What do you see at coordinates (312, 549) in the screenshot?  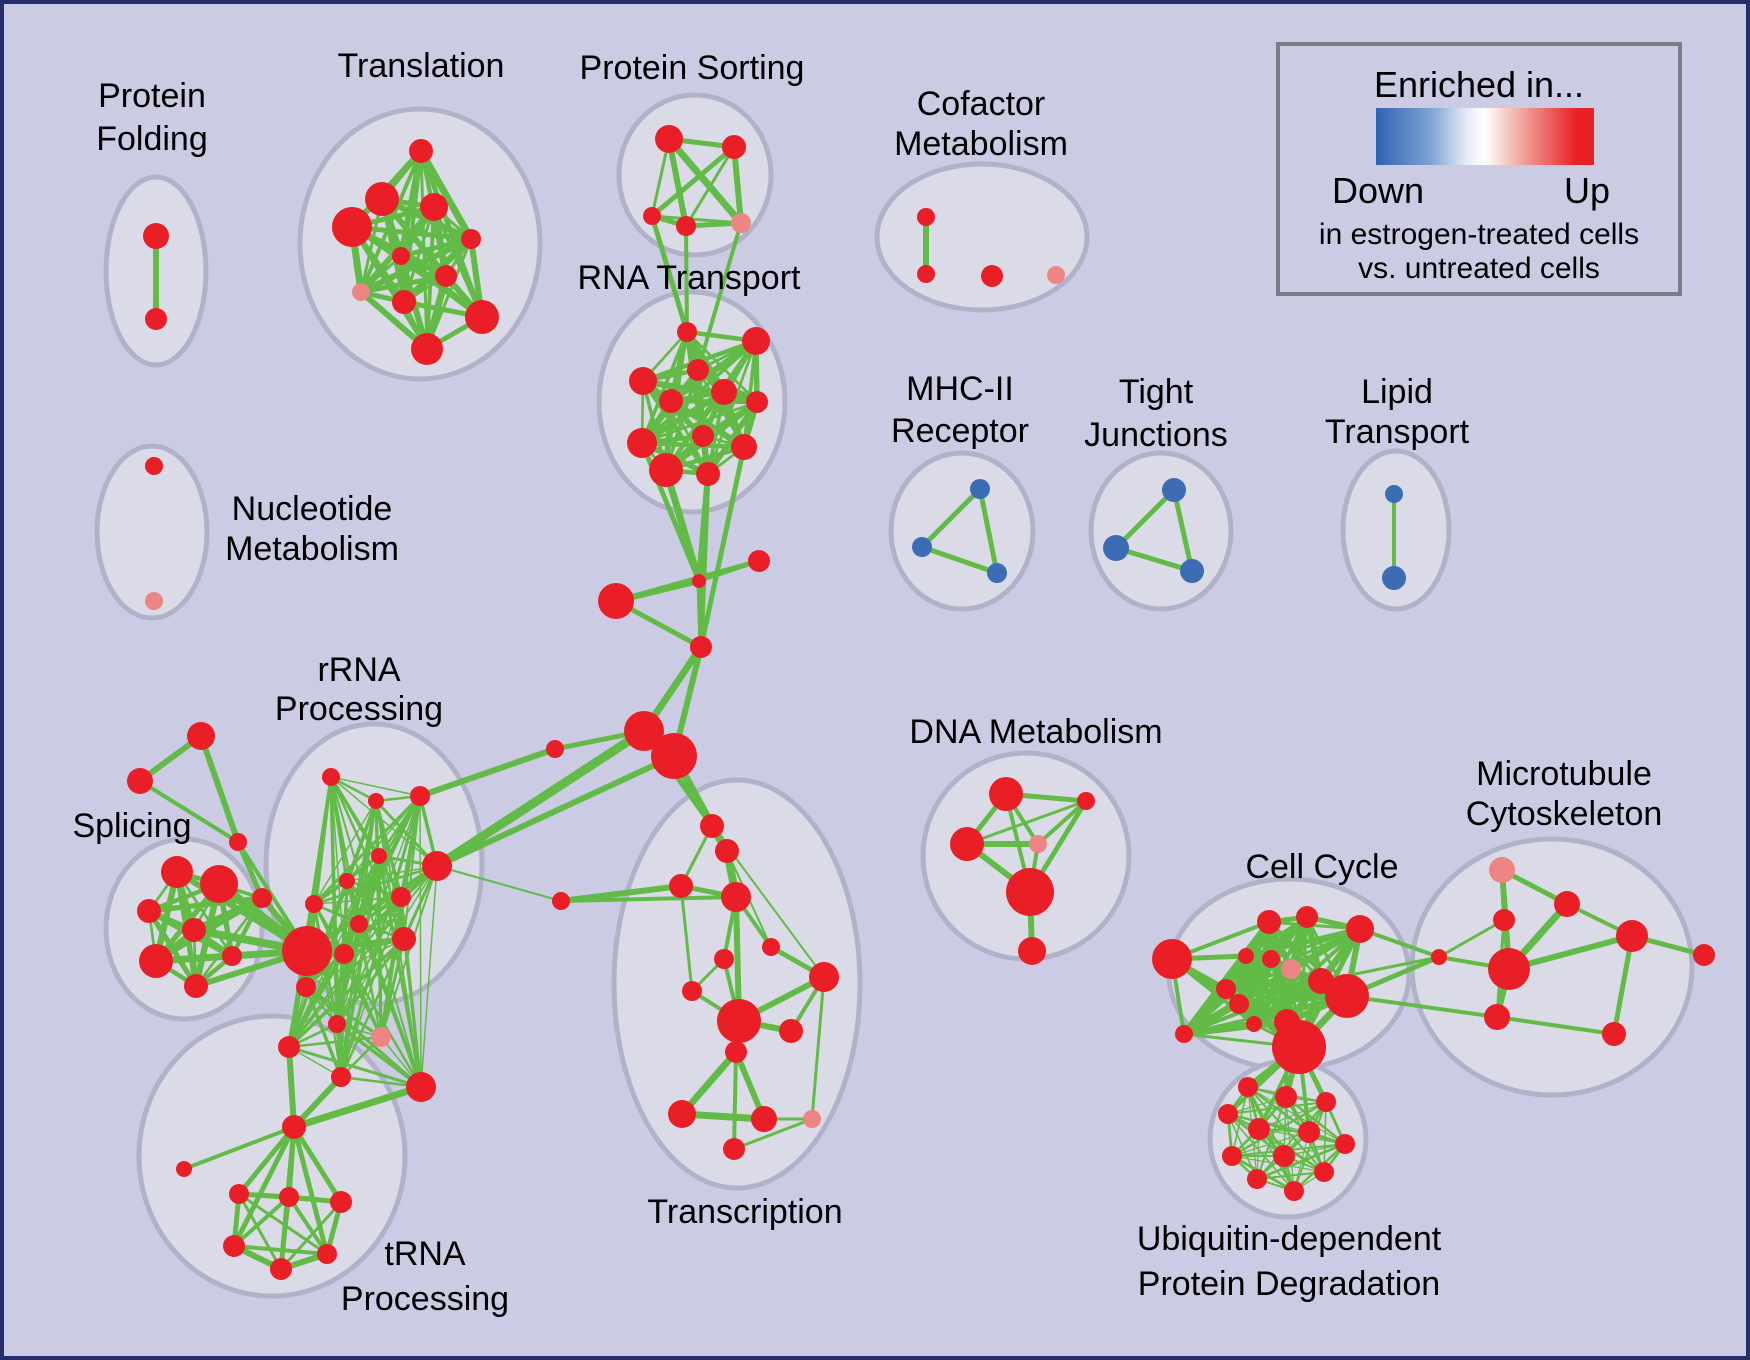 I see `nucleotide-metabolism-label: Metabolism` at bounding box center [312, 549].